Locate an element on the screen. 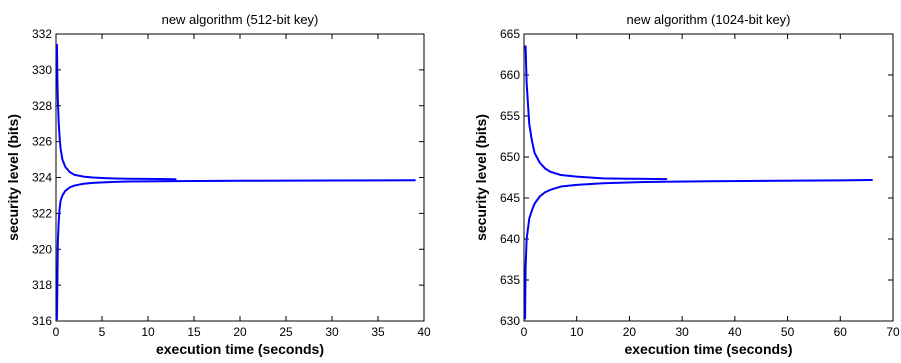 The image size is (901, 363). y-tick-label: 630 is located at coordinates (510, 321).